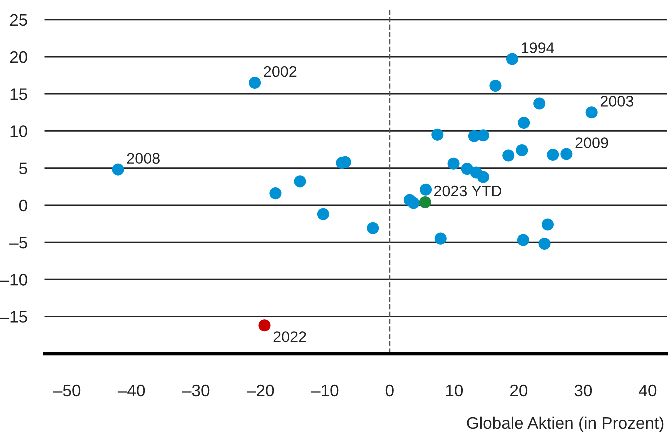 This screenshot has width=668, height=439. Describe the element at coordinates (565, 424) in the screenshot. I see `x-axis-title: Globale Aktien (in Prozent)` at that location.